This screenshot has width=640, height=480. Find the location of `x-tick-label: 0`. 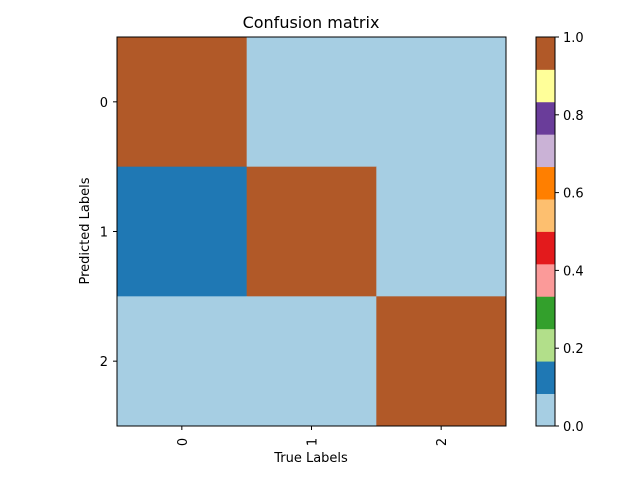

x-tick-label: 0 is located at coordinates (183, 442).